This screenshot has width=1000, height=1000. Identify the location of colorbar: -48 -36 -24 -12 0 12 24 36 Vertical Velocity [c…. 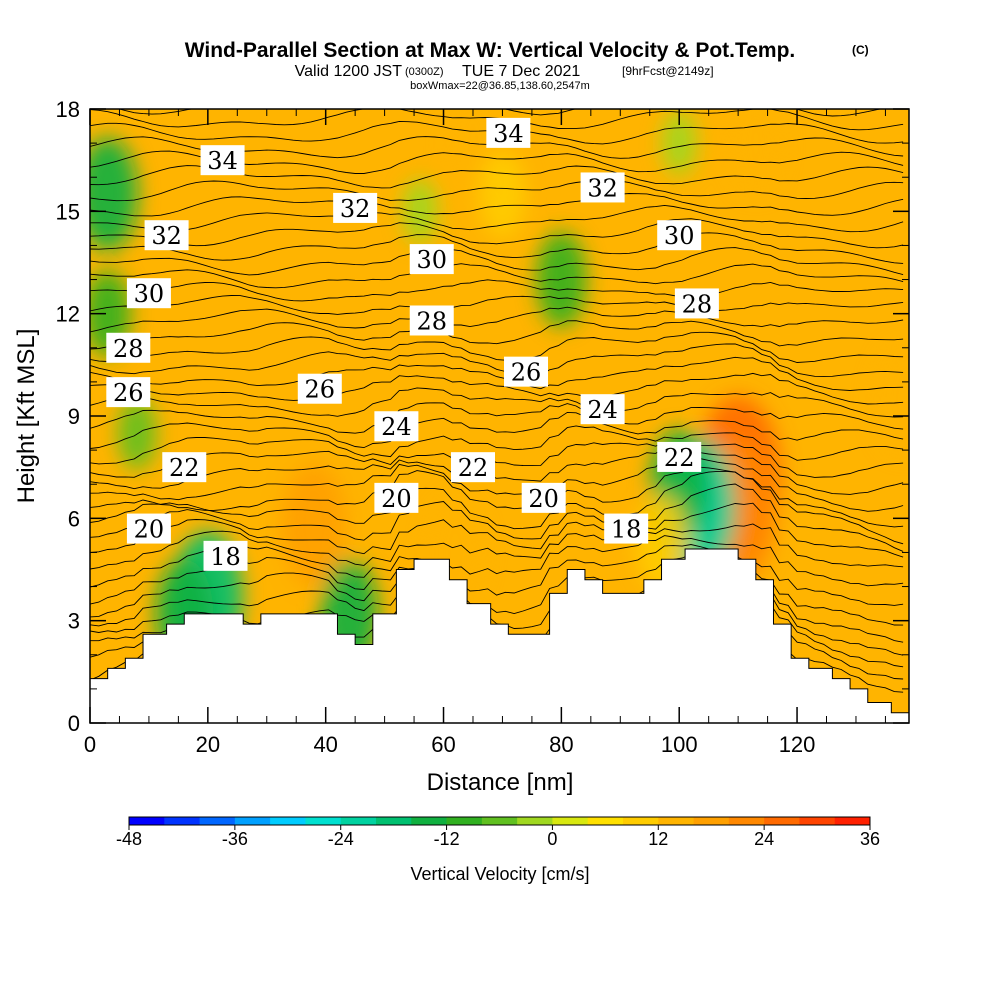
(498, 850).